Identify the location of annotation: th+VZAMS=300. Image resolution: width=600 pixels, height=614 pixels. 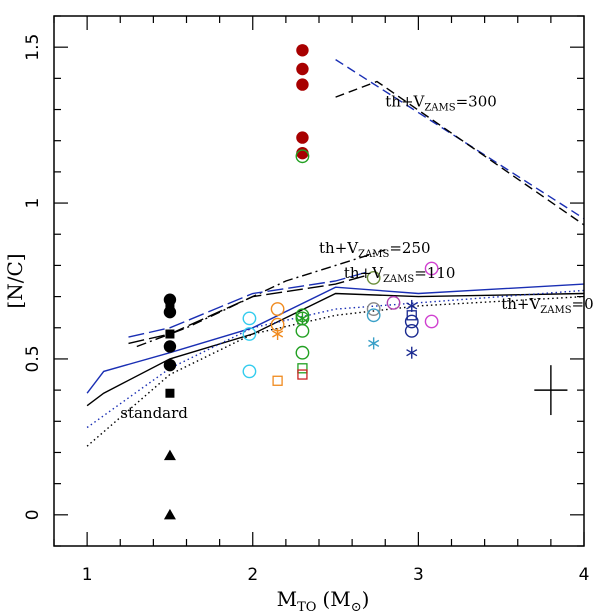
(441, 102).